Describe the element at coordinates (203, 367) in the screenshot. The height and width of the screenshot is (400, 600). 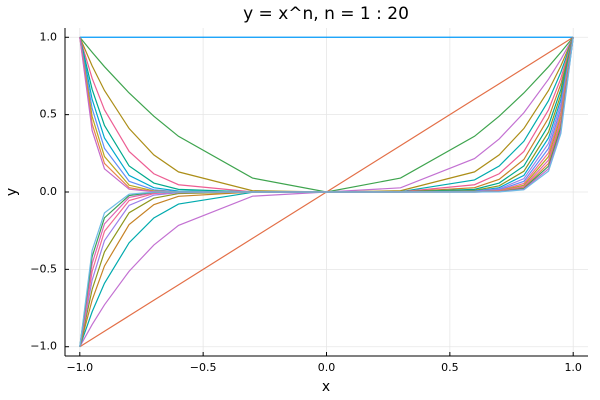
I see `x-tick-label: −0.5` at that location.